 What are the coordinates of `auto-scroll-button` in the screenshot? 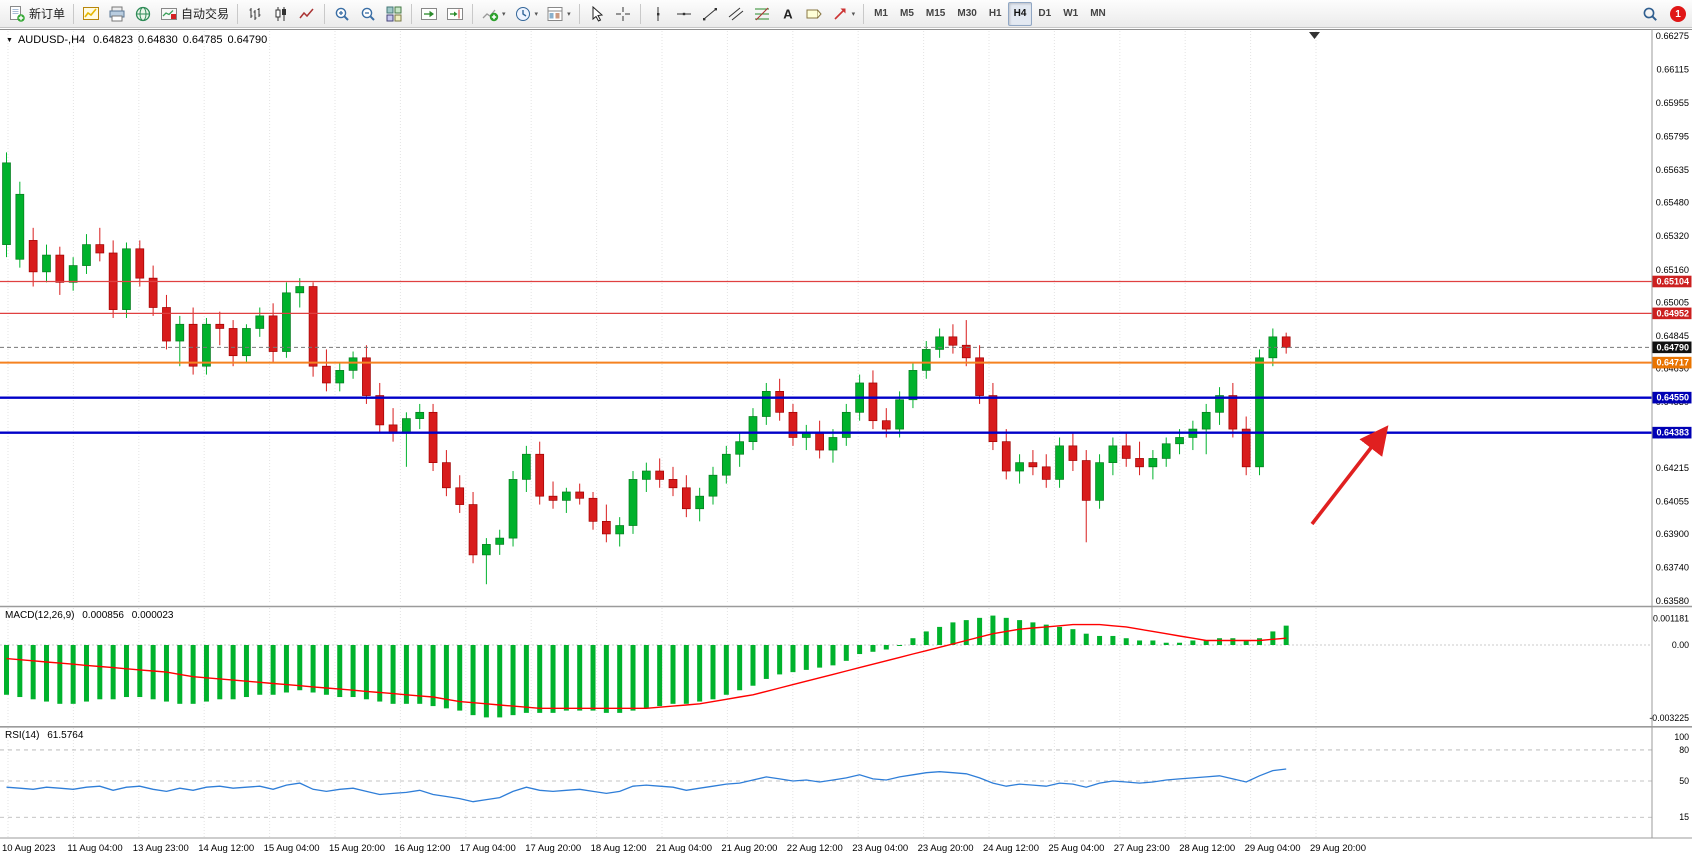 It's located at (429, 14).